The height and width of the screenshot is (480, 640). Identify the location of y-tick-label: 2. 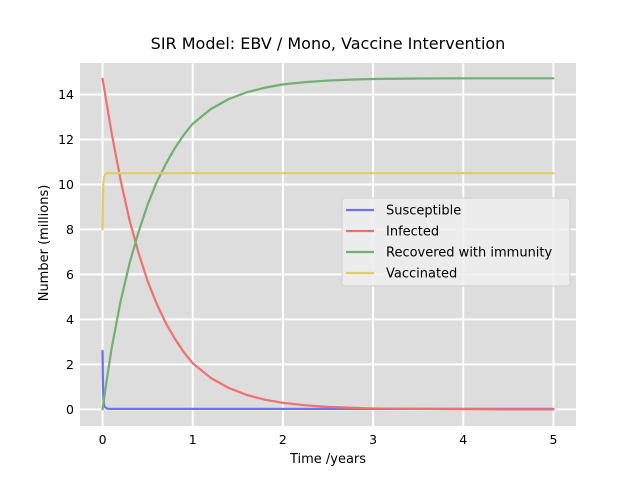
(70, 364).